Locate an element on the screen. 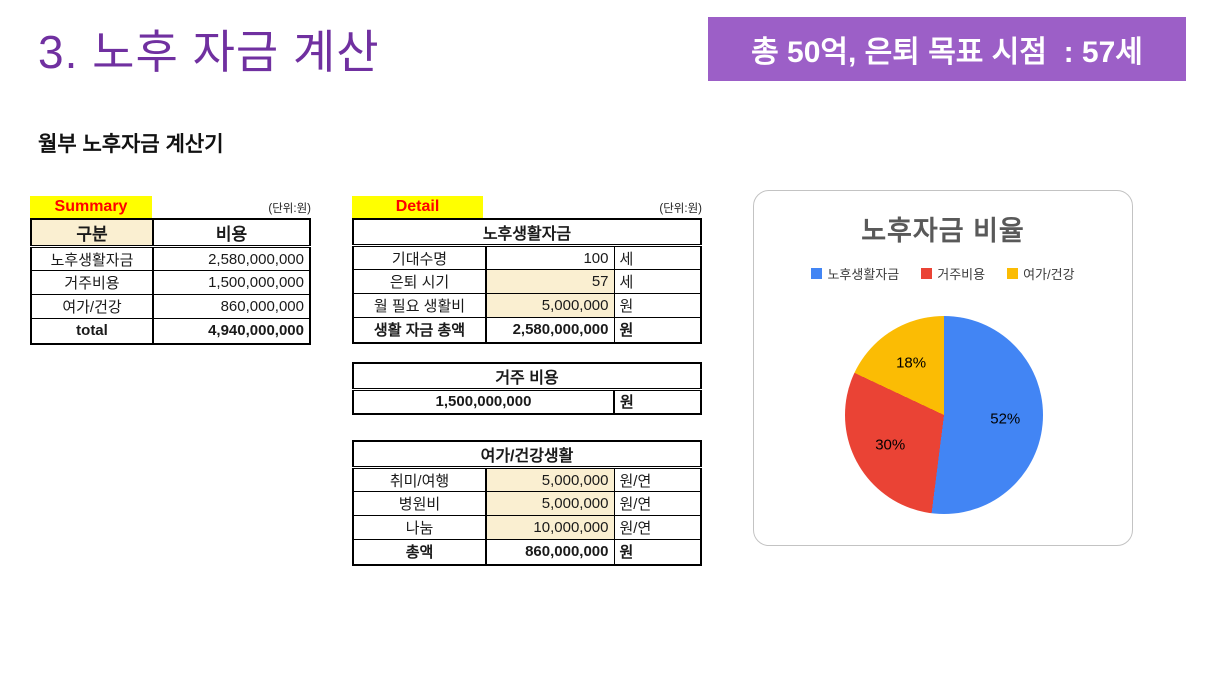 The height and width of the screenshot is (684, 1216). summary-total-row: total 4,940,000,000 is located at coordinates (170, 331).